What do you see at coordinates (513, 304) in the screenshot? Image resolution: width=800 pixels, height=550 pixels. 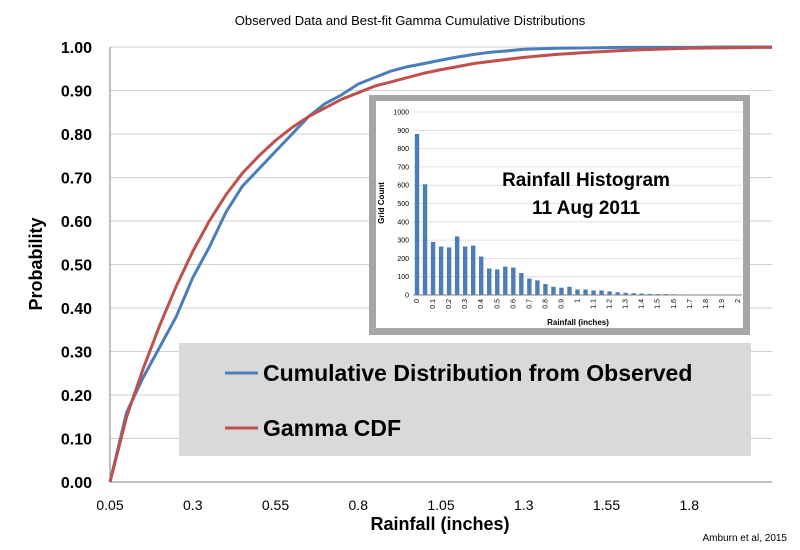 I see `inset-x-tick-label: 0.6` at bounding box center [513, 304].